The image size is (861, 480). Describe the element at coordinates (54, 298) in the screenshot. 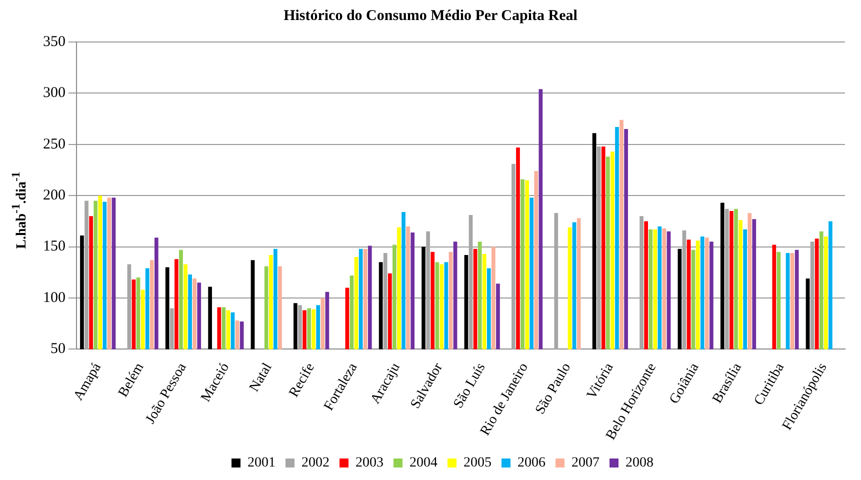

I see `y-tick-label: 100` at that location.